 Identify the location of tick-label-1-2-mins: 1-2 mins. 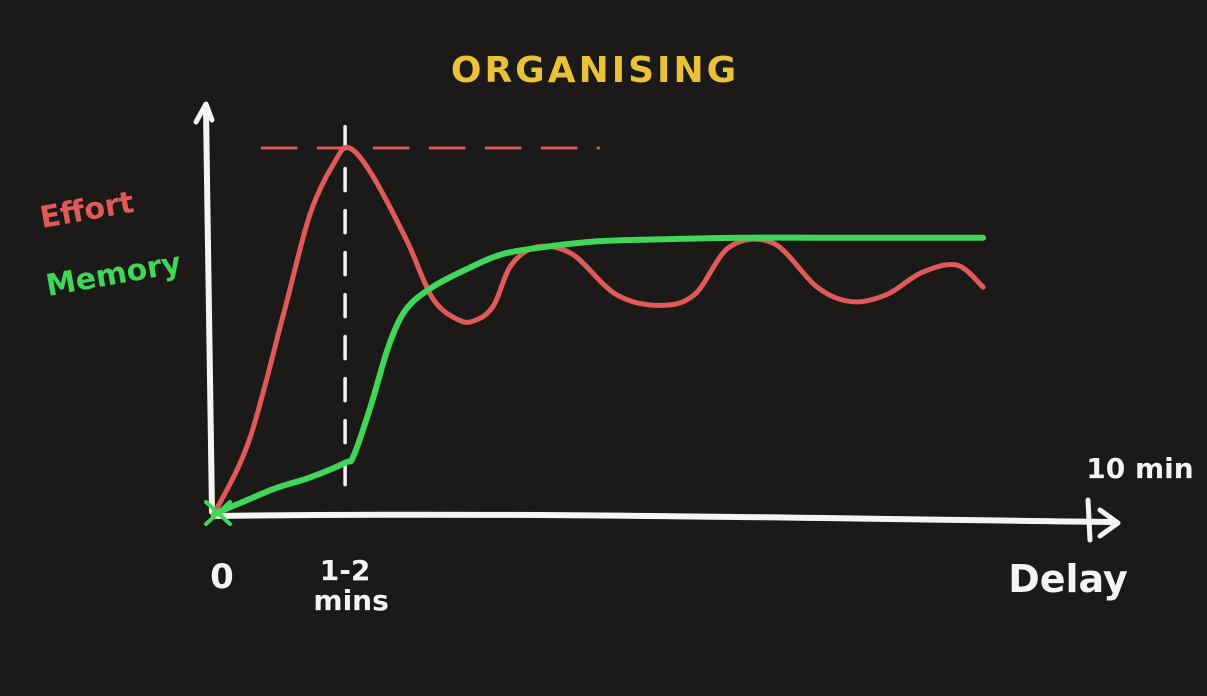
(350, 585).